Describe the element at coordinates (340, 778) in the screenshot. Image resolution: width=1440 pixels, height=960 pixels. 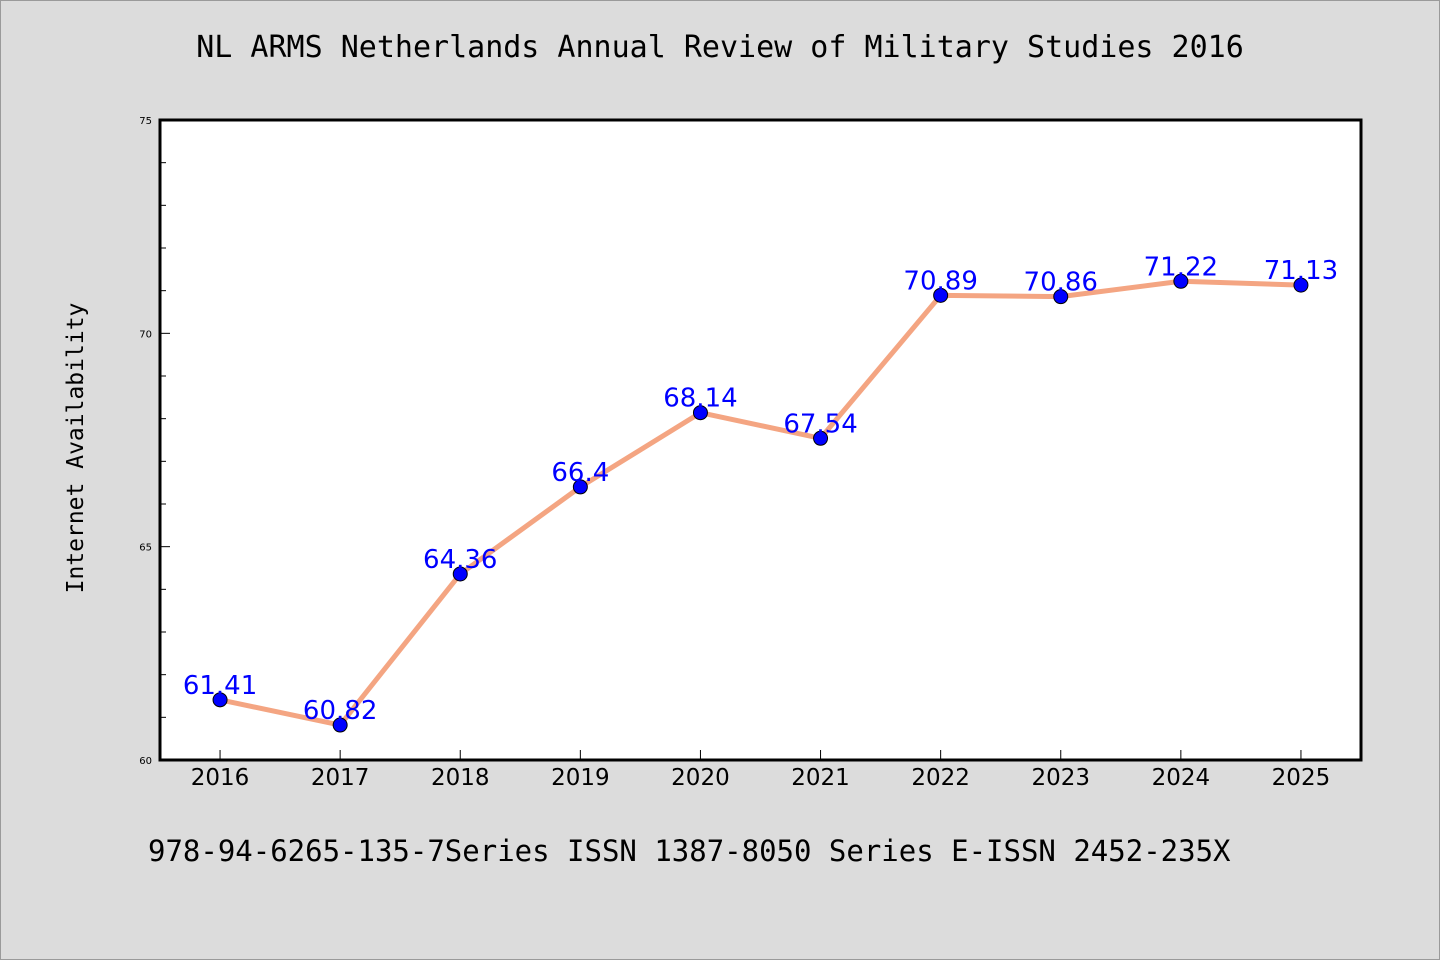
I see `x-tick-label: 2017` at that location.